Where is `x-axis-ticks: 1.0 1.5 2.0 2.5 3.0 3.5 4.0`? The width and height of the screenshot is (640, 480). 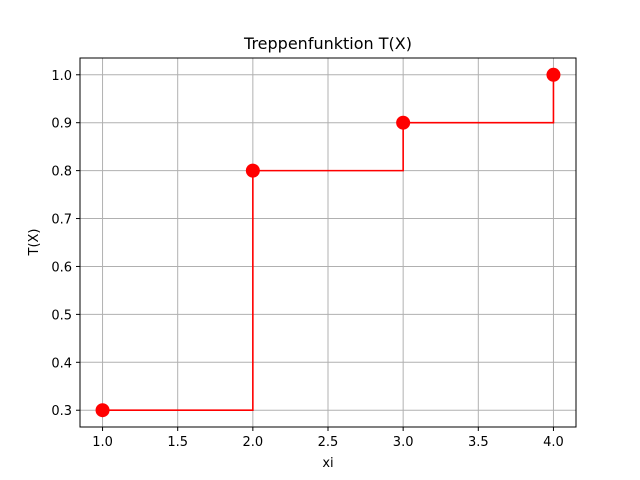 x-axis-ticks: 1.0 1.5 2.0 2.5 3.0 3.5 4.0 is located at coordinates (328, 438).